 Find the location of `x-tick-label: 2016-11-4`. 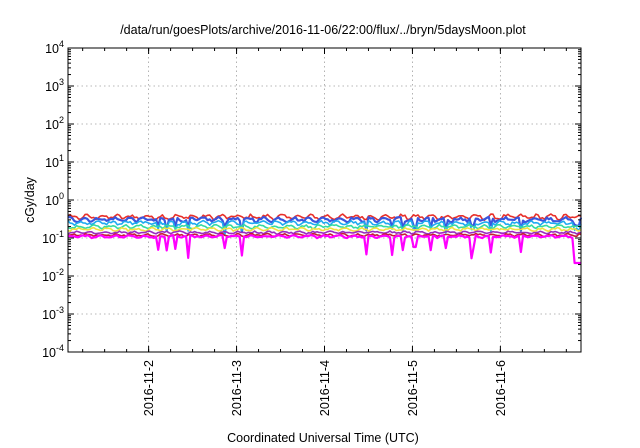

x-tick-label: 2016-11-4 is located at coordinates (325, 388).